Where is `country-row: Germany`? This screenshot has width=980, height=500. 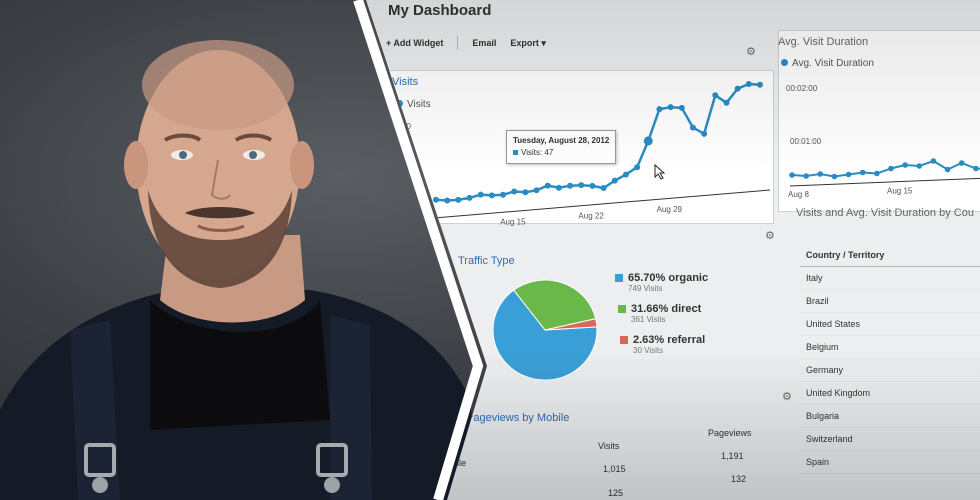 country-row: Germany is located at coordinates (890, 370).